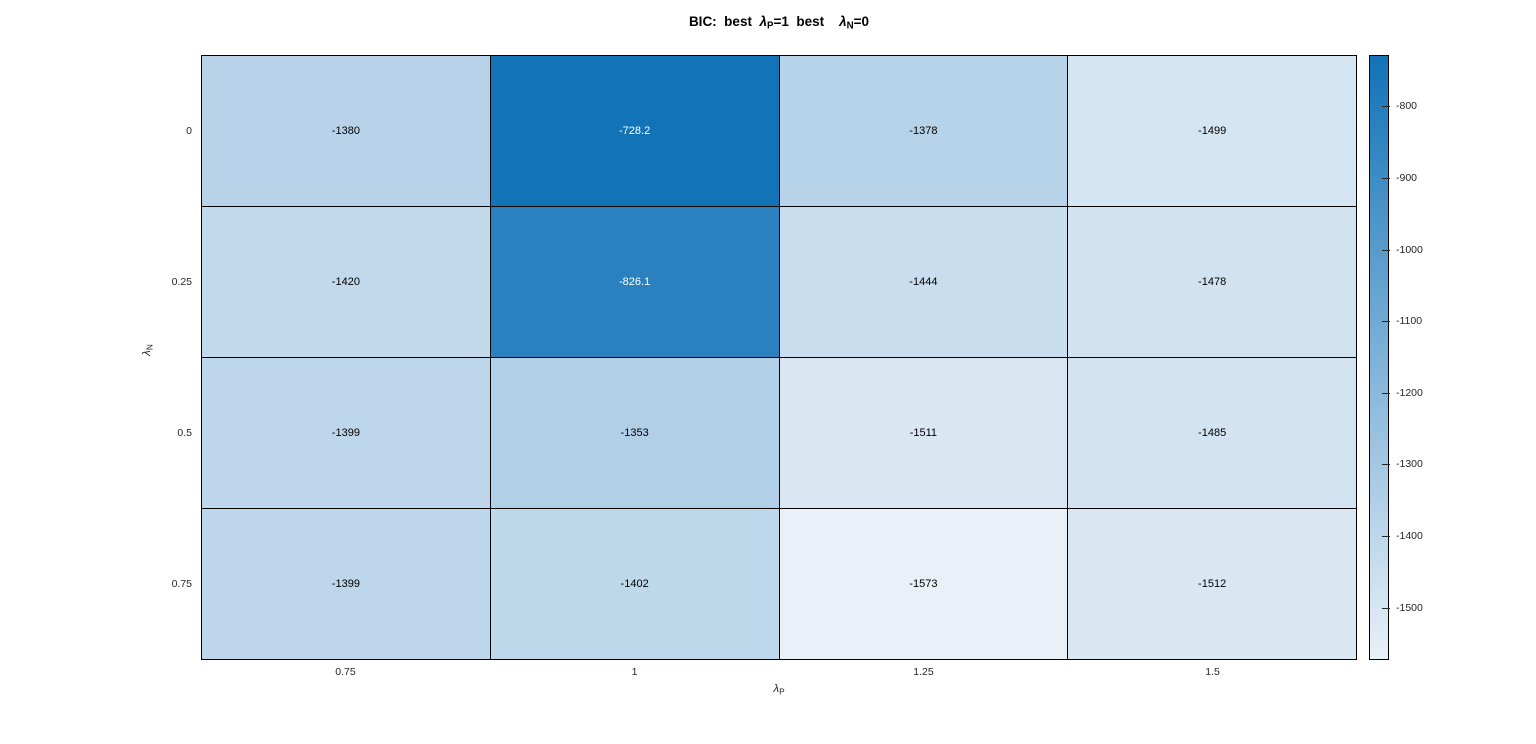 The image size is (1536, 744). Describe the element at coordinates (1409, 321) in the screenshot. I see `colorbar-tick-label: -1100` at that location.